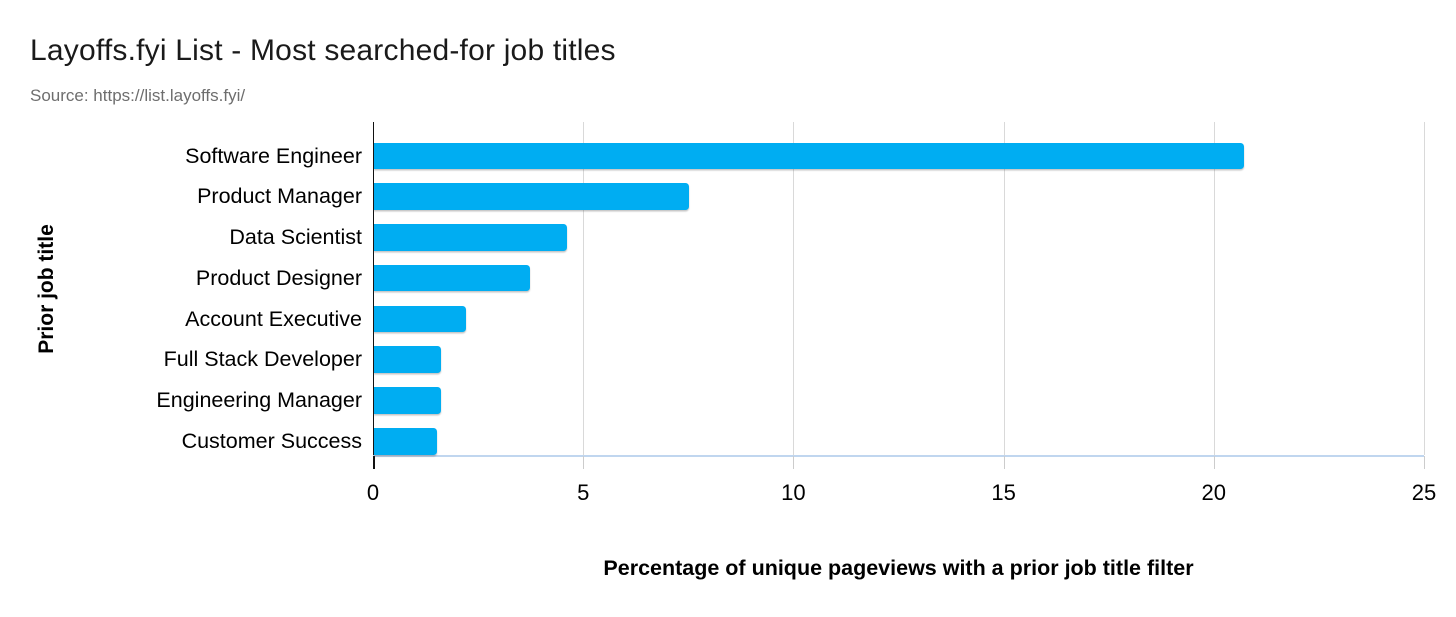  I want to click on category-label: Data Scientist, so click(295, 237).